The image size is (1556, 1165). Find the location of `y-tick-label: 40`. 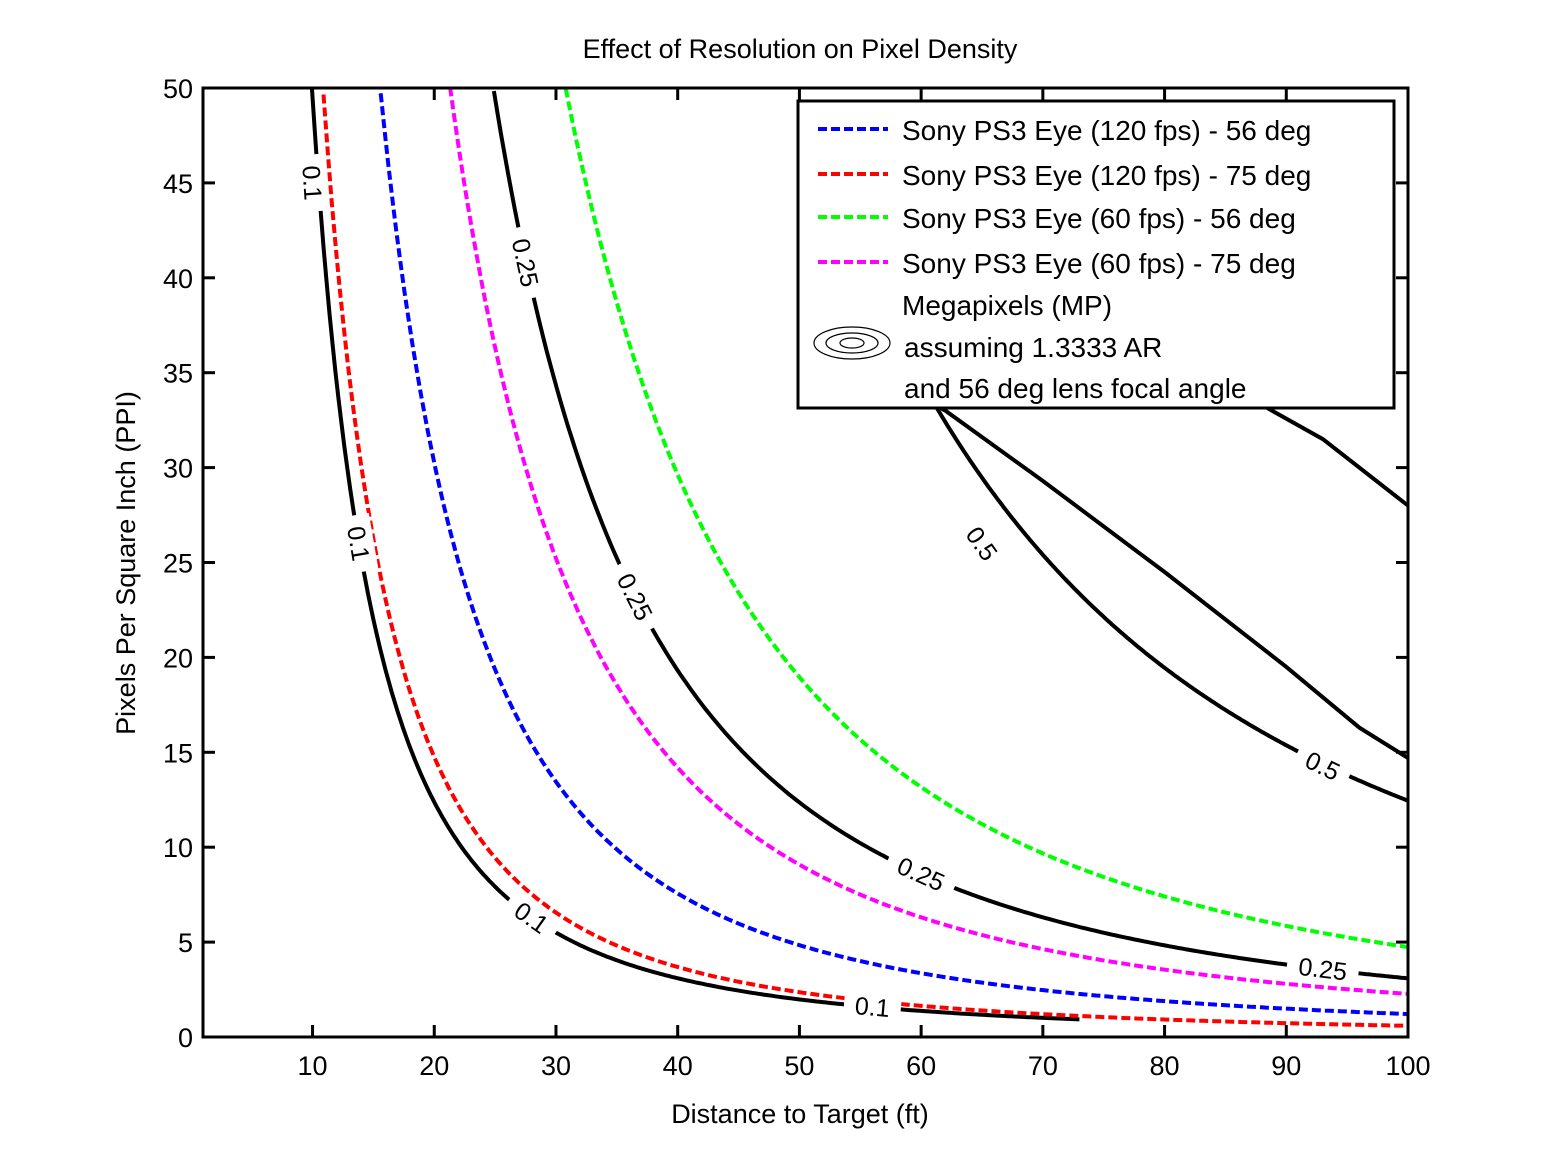

y-tick-label: 40 is located at coordinates (178, 279).